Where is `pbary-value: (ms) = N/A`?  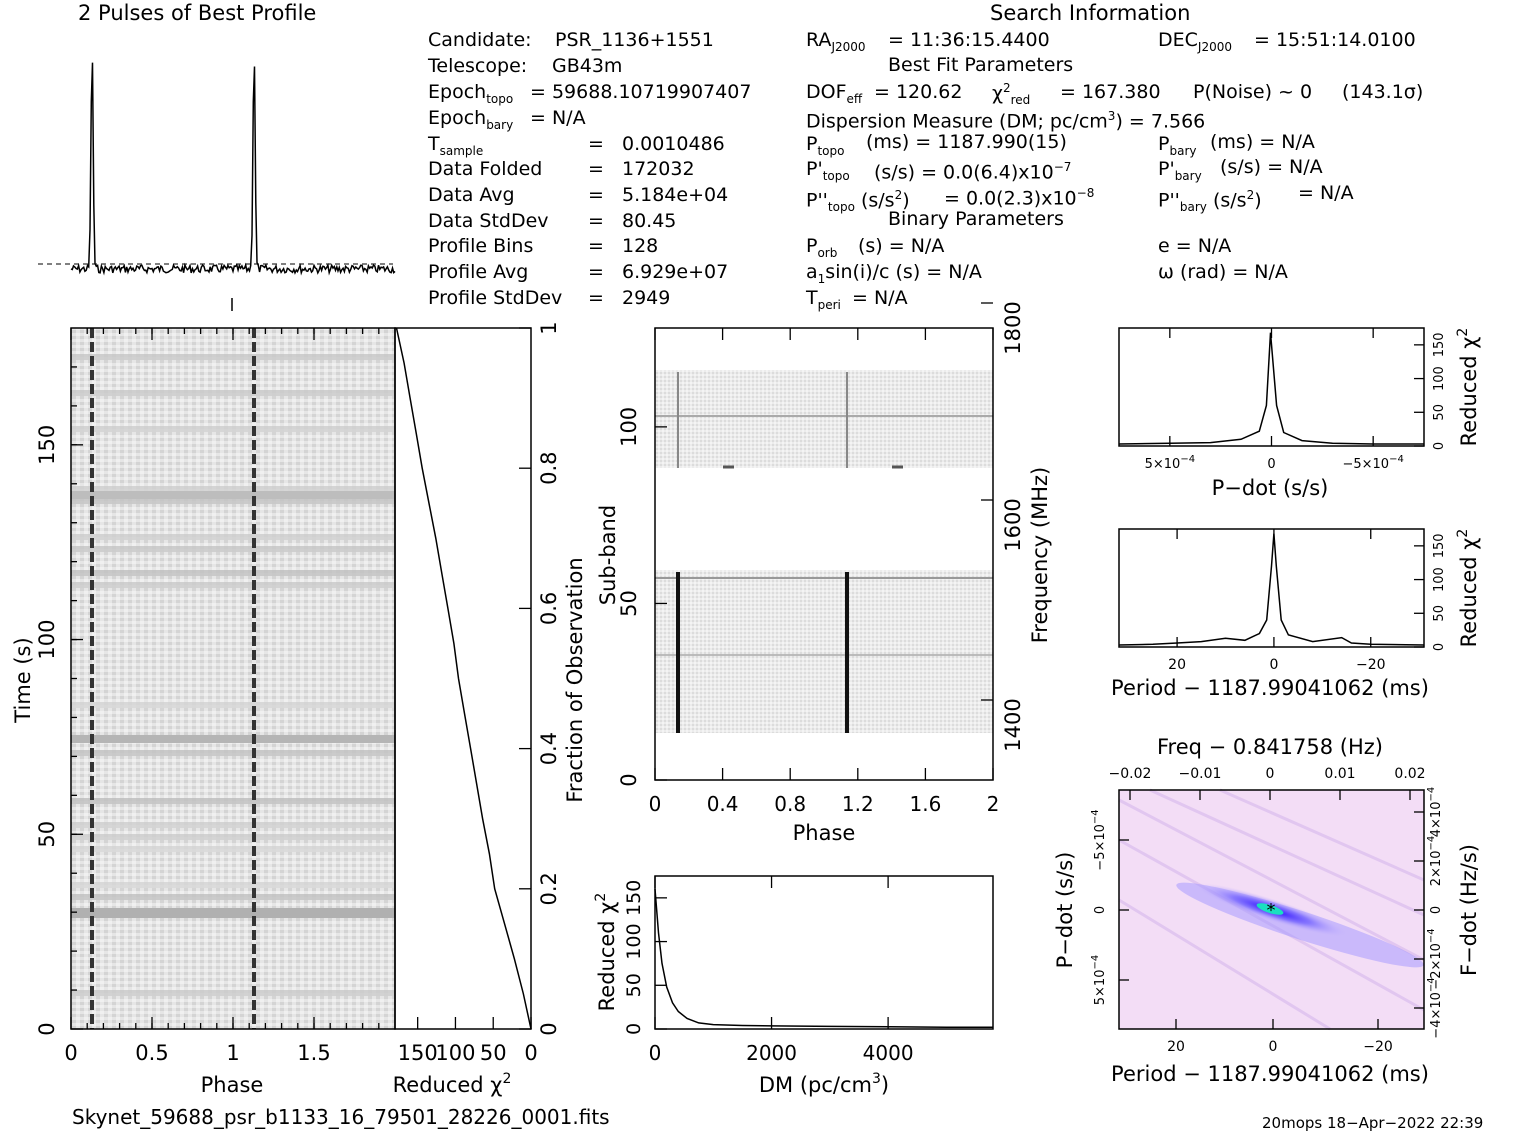 pbary-value: (ms) = N/A is located at coordinates (1262, 142).